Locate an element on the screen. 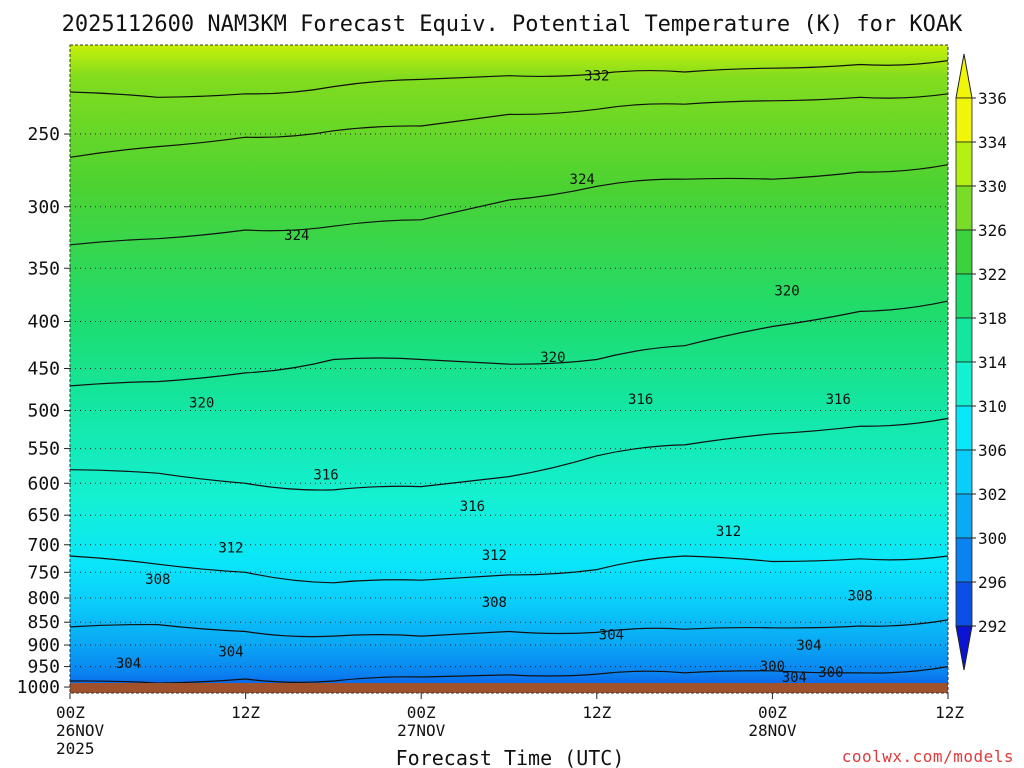 The height and width of the screenshot is (768, 1024). colorbar: 292 296 300 302 306 310 314 318 322 326 330 334 336 is located at coordinates (981, 362).